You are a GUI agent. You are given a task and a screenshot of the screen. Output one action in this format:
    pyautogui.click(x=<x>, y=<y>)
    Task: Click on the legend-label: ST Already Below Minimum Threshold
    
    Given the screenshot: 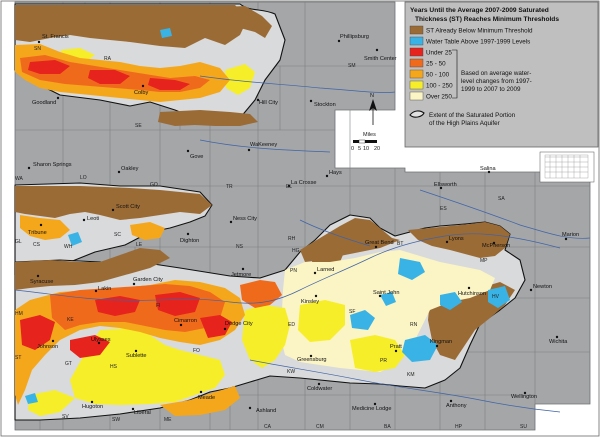 What is the action you would take?
    pyautogui.click(x=479, y=31)
    